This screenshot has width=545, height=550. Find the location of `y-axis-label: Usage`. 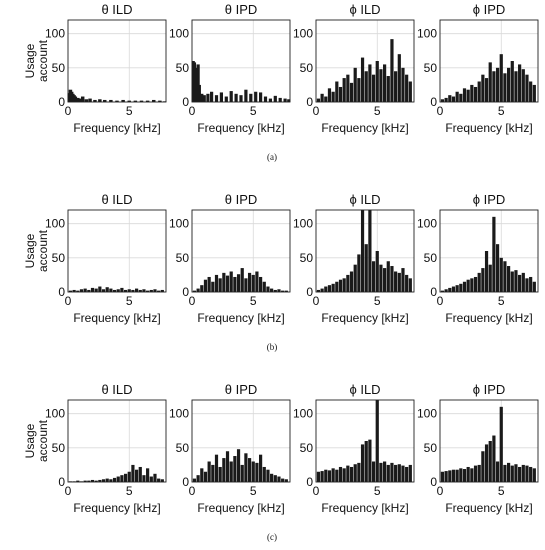

y-axis-label: Usage is located at coordinates (30, 440).